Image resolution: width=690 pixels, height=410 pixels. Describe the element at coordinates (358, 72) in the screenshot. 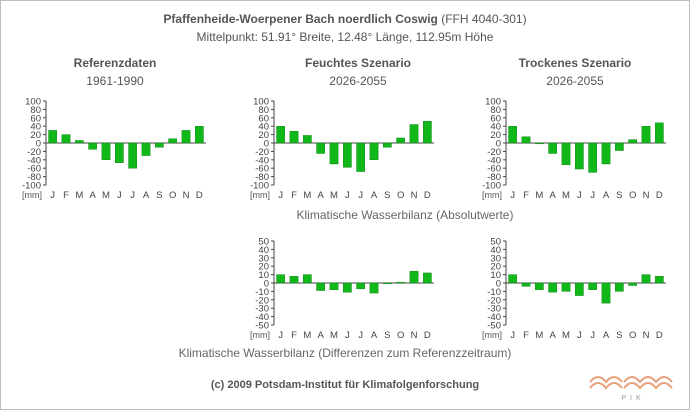

I see `panel-title-wet: Feuchtes Szenario 2026-2055` at that location.